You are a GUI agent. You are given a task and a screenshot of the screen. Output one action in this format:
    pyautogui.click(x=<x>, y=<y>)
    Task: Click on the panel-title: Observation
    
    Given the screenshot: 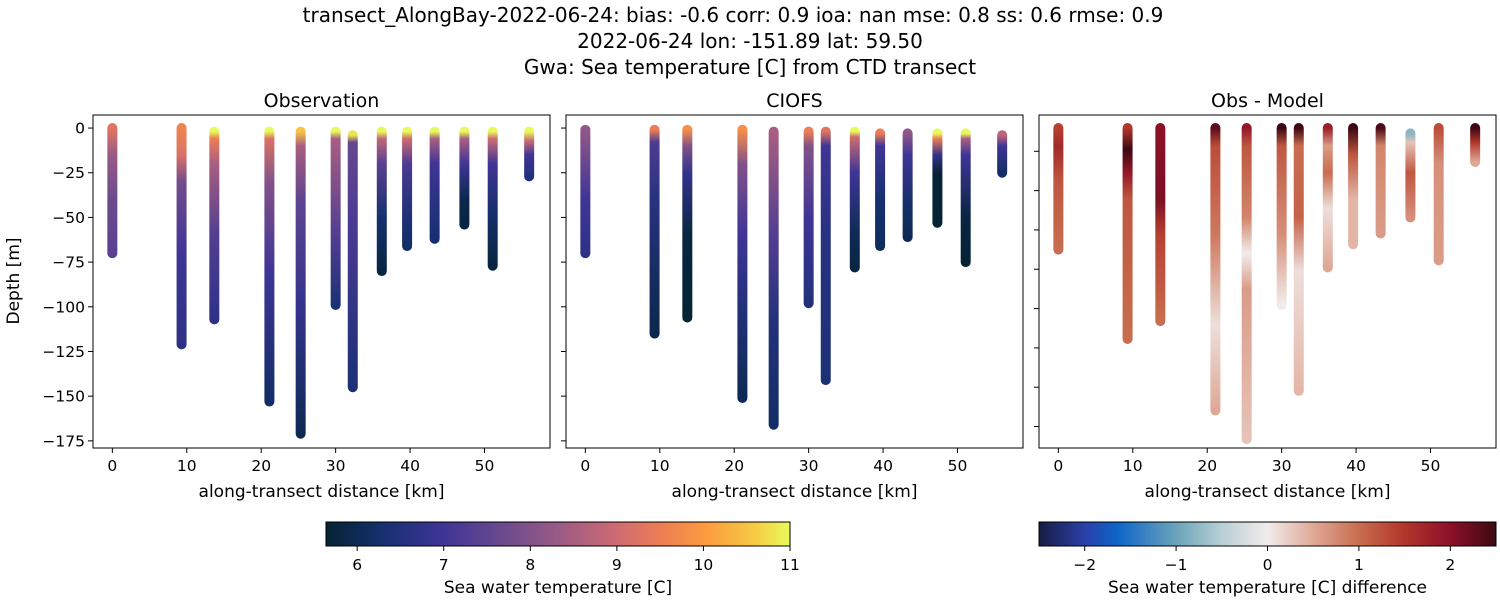 What is the action you would take?
    pyautogui.click(x=322, y=101)
    